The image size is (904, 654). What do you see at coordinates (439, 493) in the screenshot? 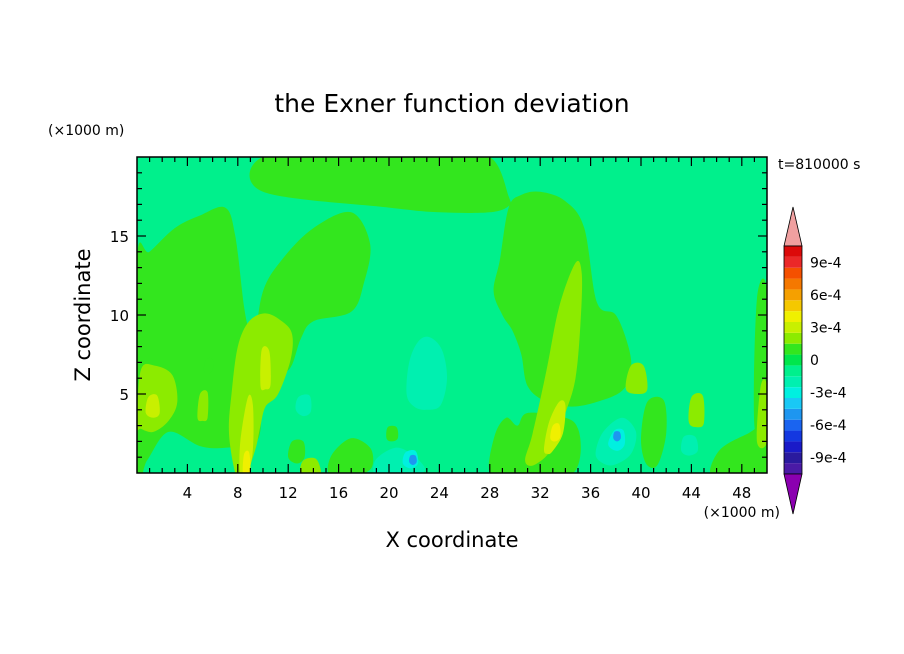
I see `x-tick-label: 24` at bounding box center [439, 493].